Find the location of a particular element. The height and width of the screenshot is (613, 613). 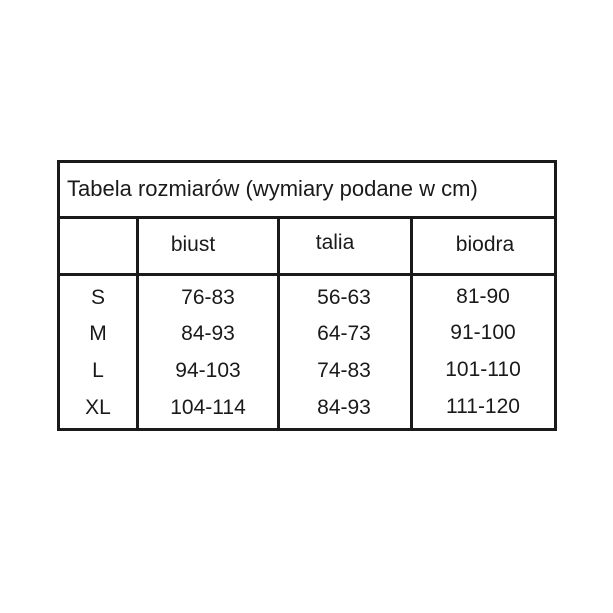

talia-value: 64-73 is located at coordinates (344, 333).